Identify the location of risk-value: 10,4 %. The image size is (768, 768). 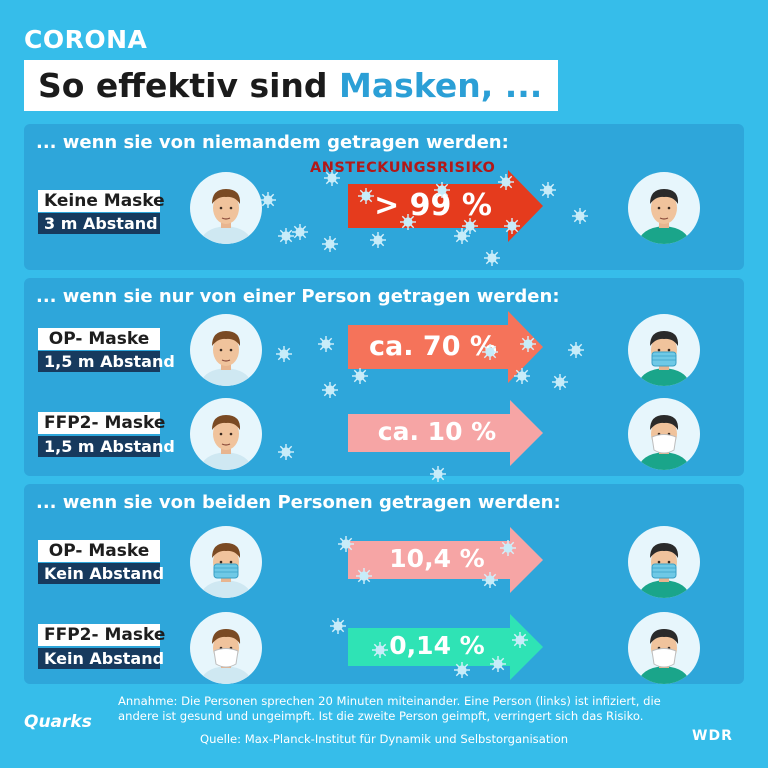
(437, 558).